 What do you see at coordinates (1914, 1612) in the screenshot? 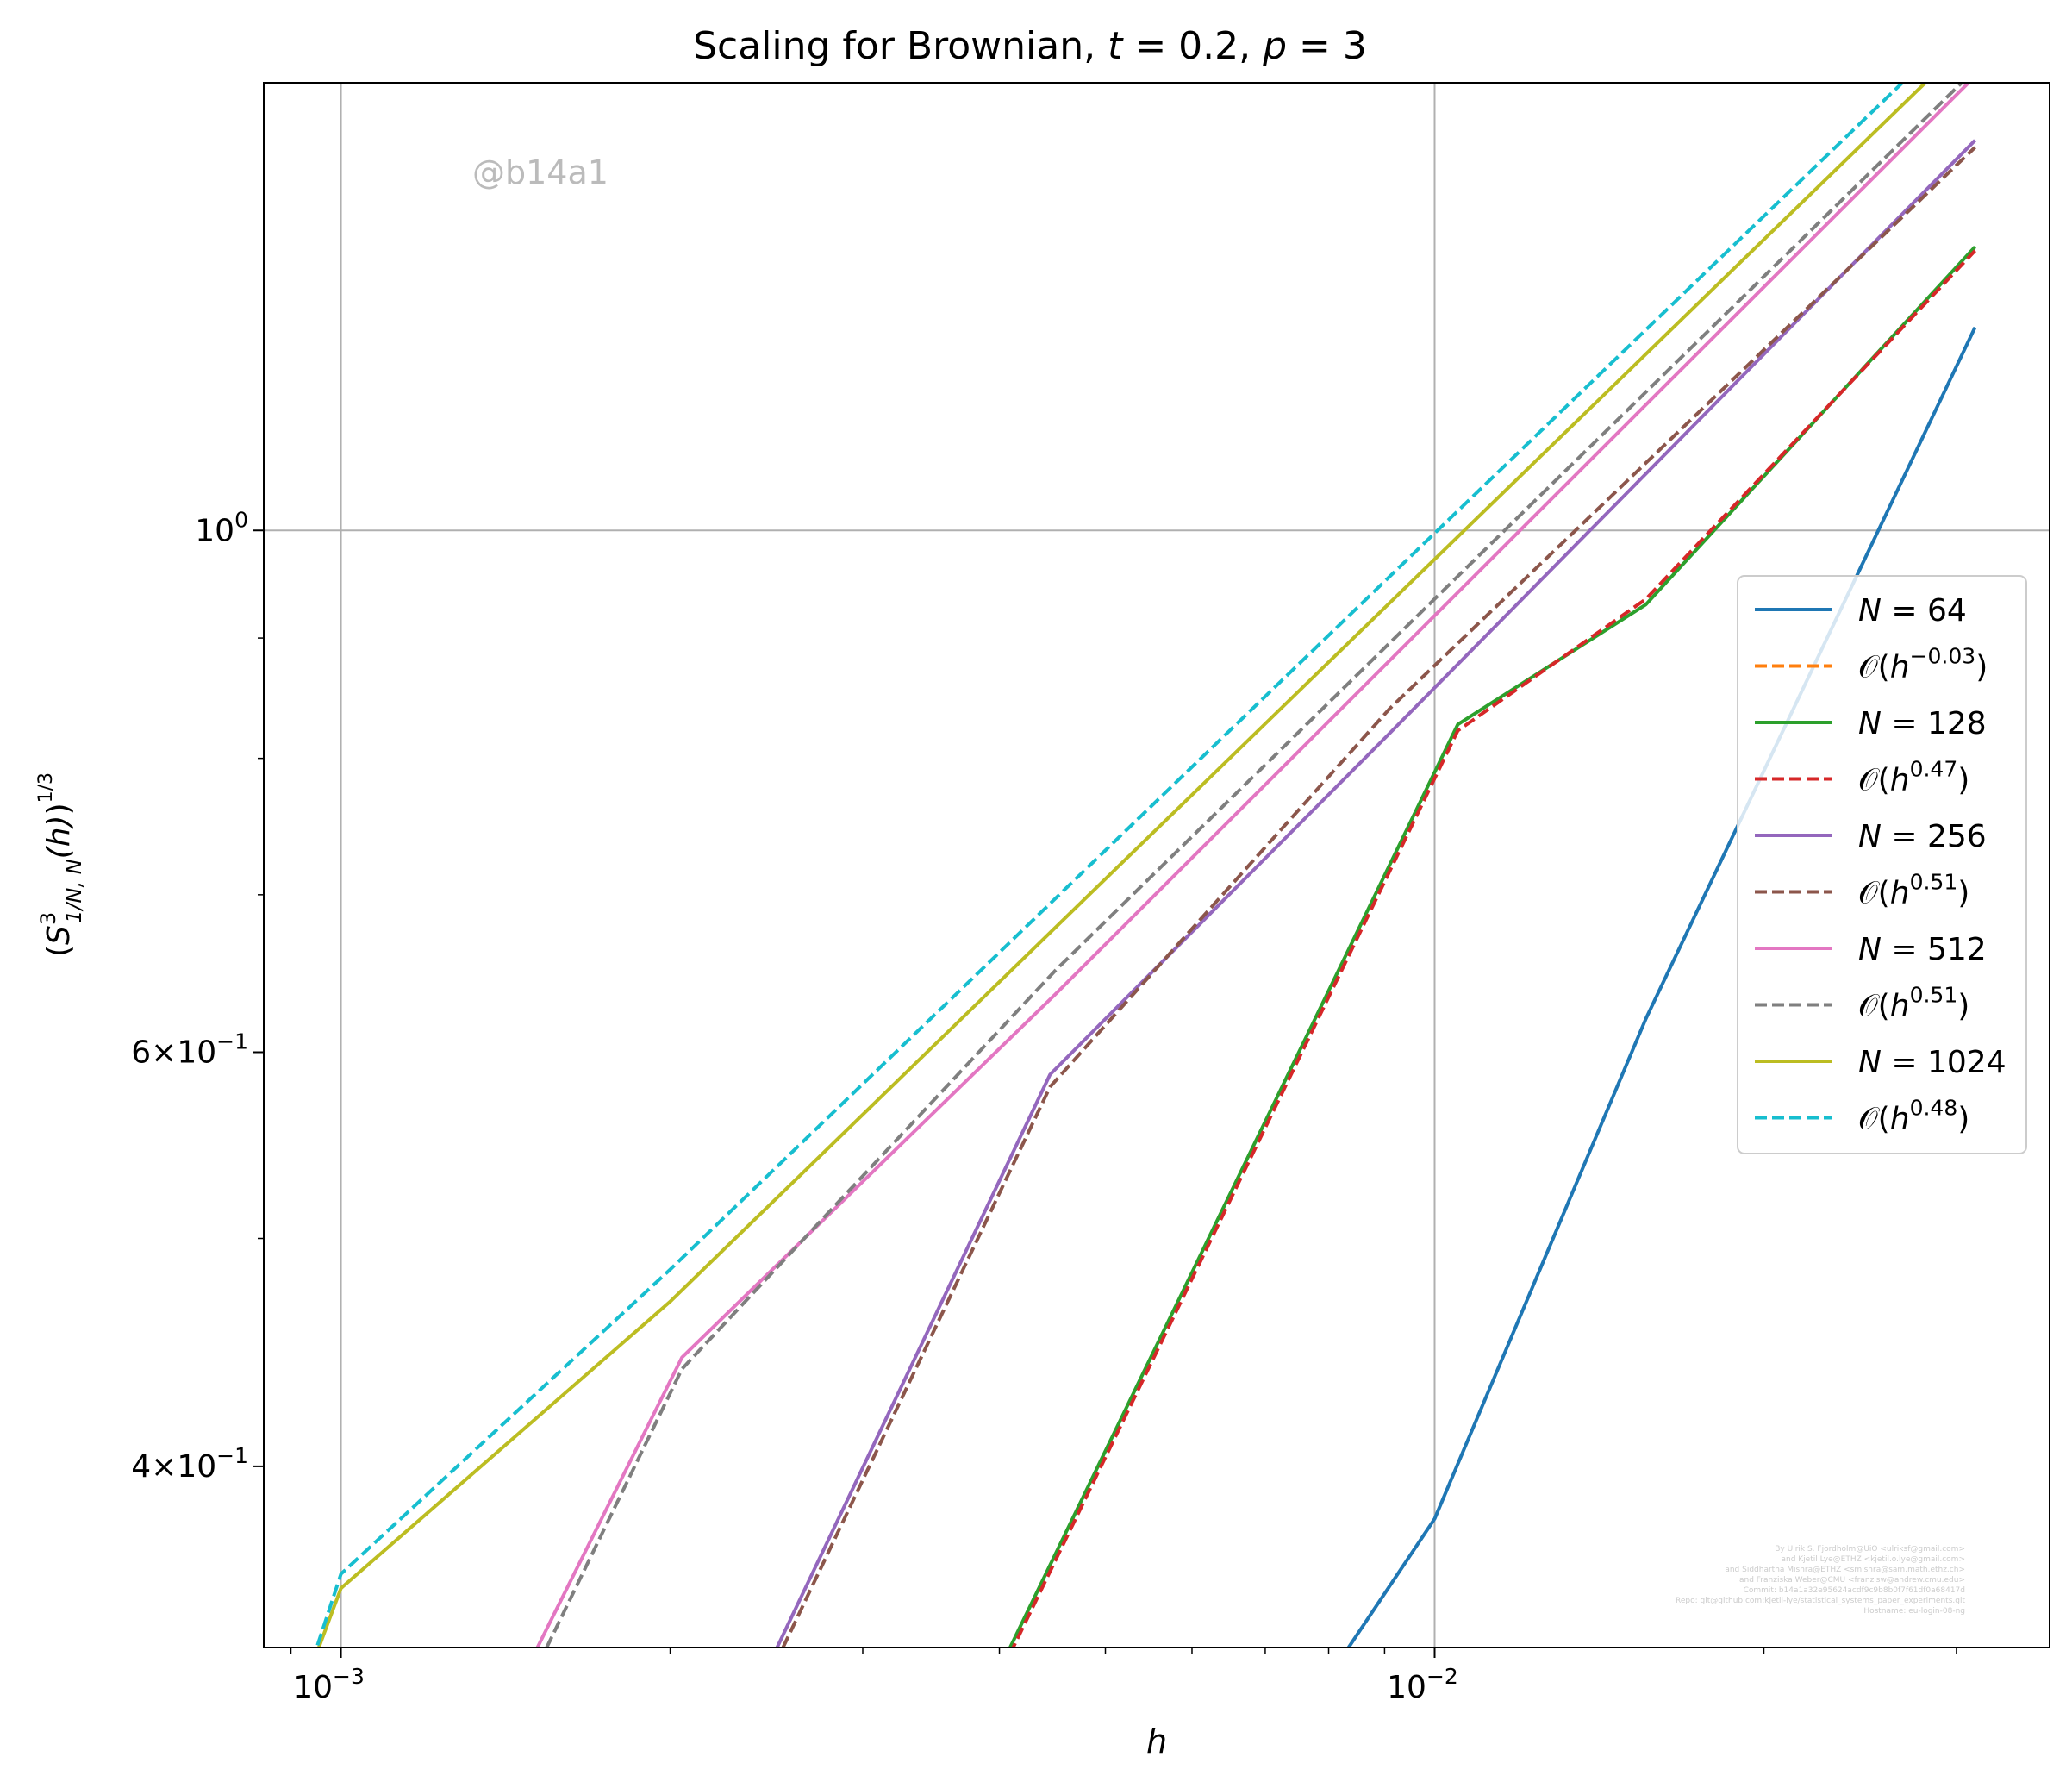
I see `credit-line-6: Hostname: eu-login-08-ng` at bounding box center [1914, 1612].